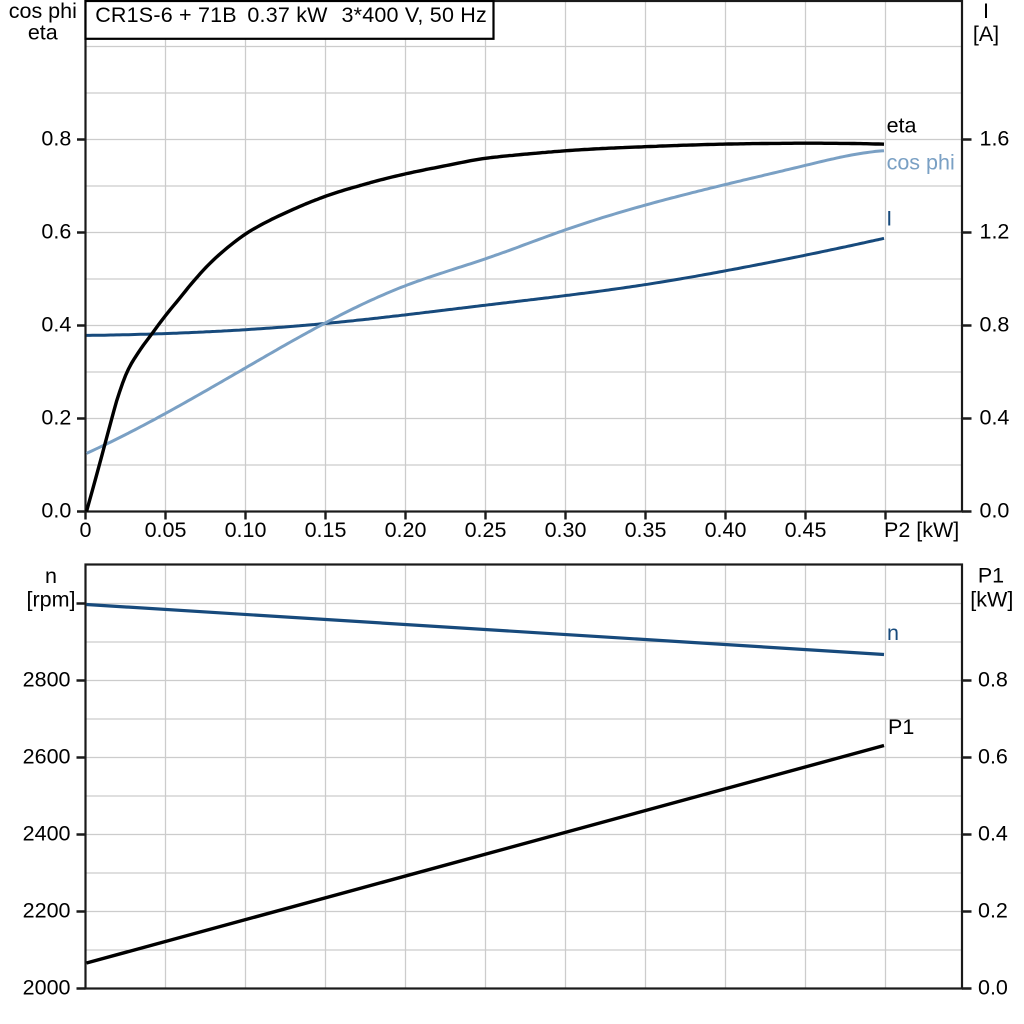 This screenshot has width=1024, height=1024. I want to click on svg-text: 2800, so click(47, 679).